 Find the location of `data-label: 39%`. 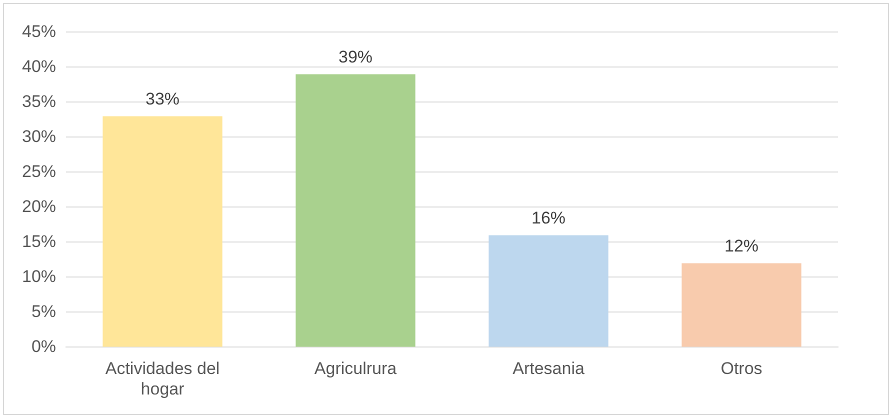

data-label: 39% is located at coordinates (355, 56).